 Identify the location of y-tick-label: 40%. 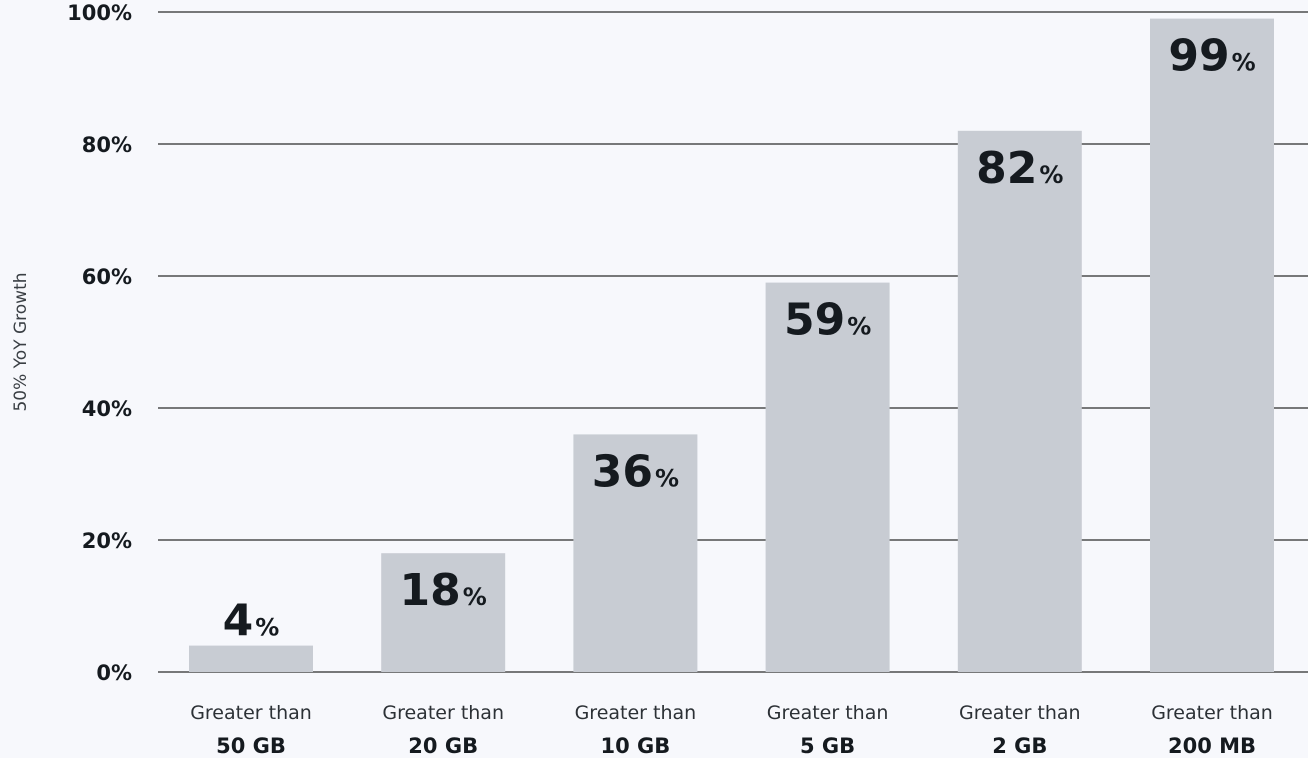
(107, 409).